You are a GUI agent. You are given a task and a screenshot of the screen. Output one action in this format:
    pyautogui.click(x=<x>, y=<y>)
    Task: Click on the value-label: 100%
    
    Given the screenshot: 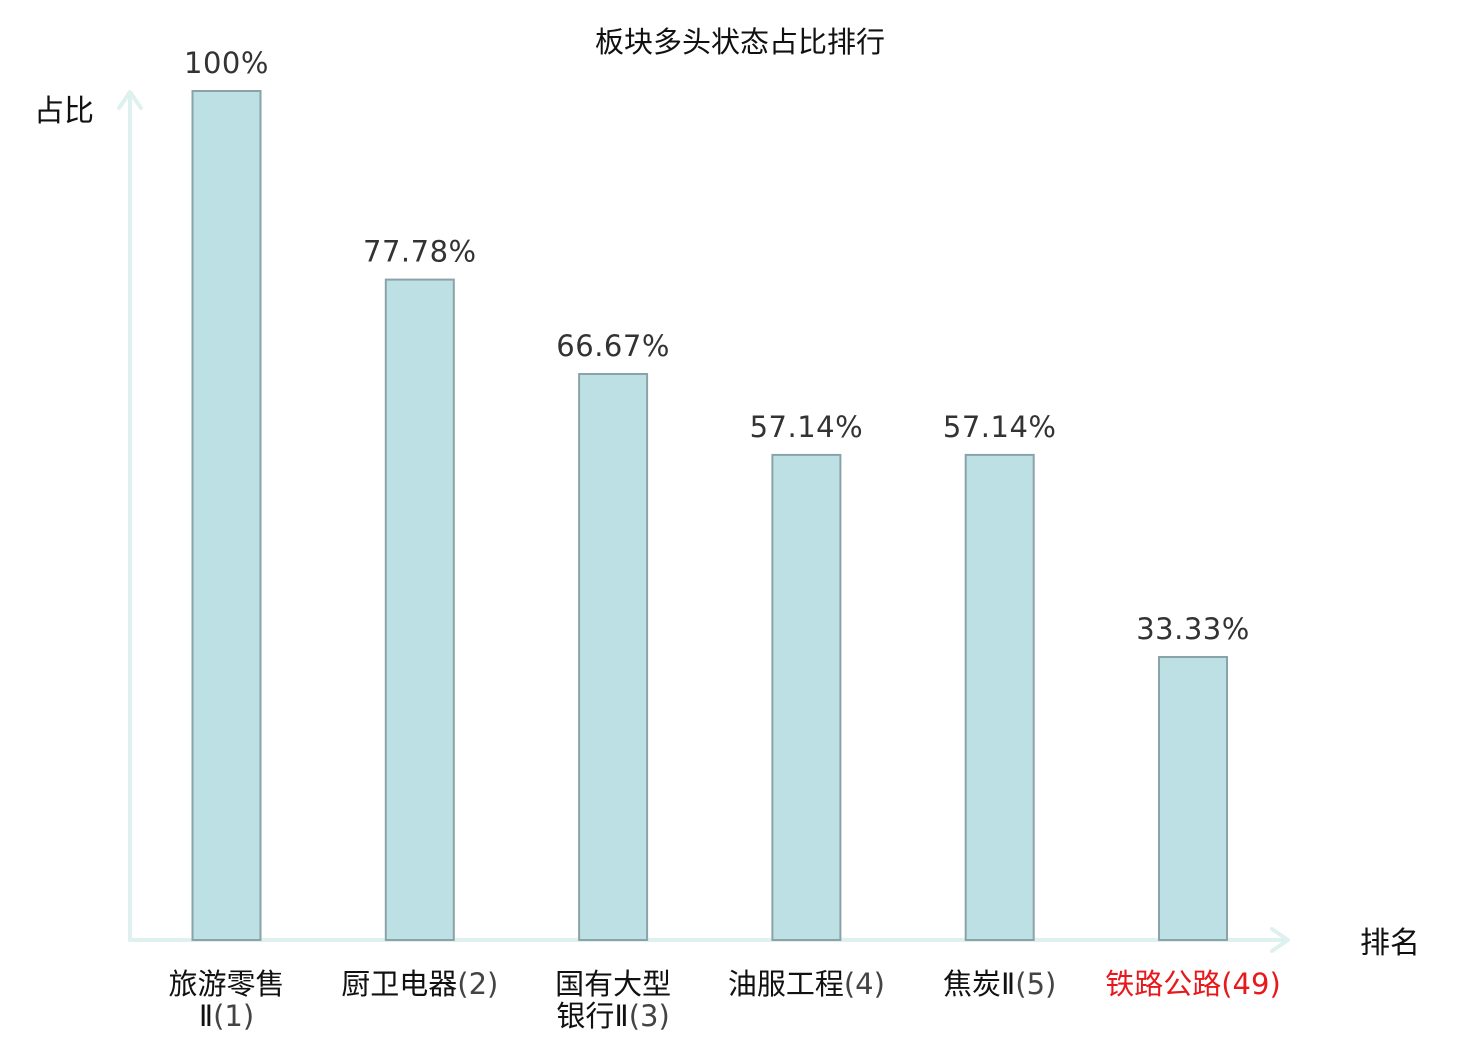 What is the action you would take?
    pyautogui.click(x=226, y=63)
    